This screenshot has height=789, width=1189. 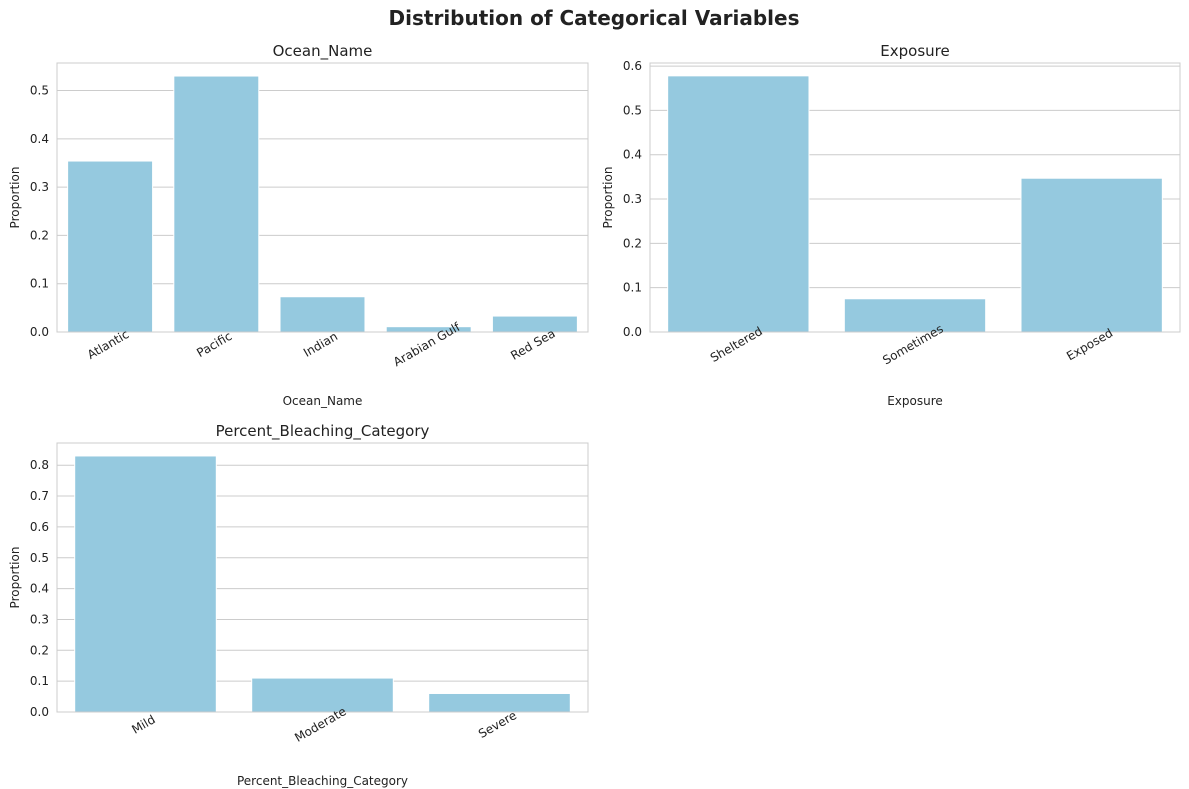 I want to click on subplot-title: Exposure, so click(x=914, y=51).